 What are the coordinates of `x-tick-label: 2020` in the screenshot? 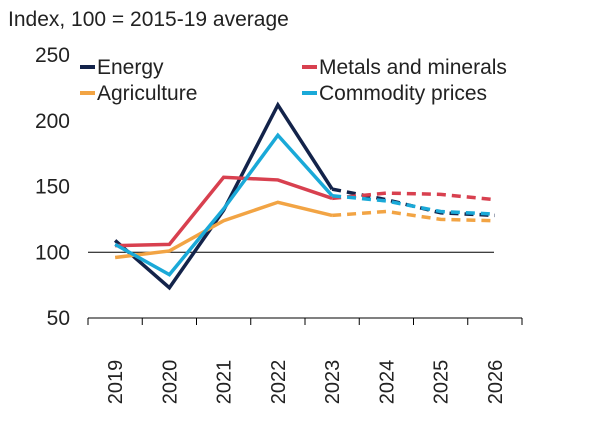 It's located at (170, 382).